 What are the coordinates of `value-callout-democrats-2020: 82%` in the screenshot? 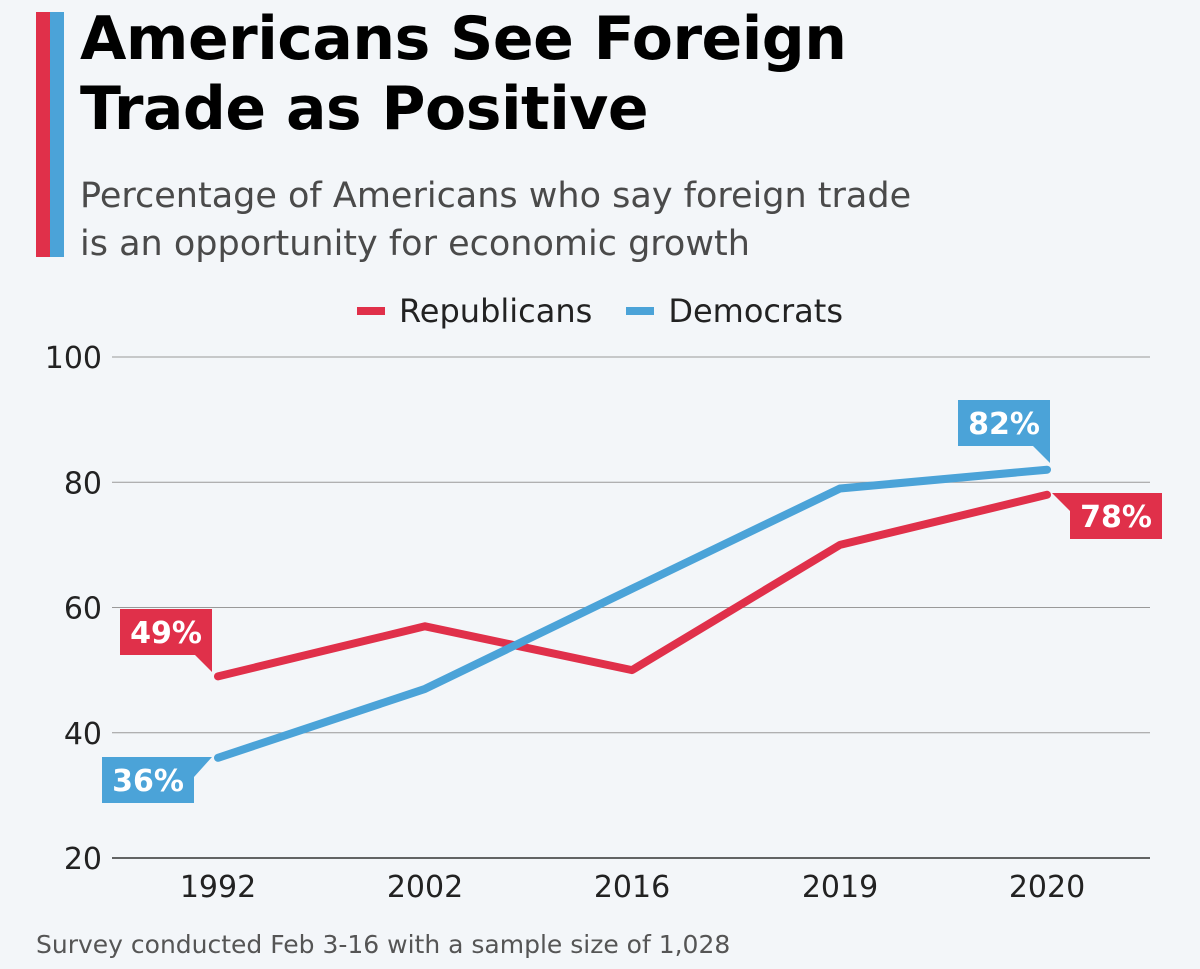 It's located at (1004, 431).